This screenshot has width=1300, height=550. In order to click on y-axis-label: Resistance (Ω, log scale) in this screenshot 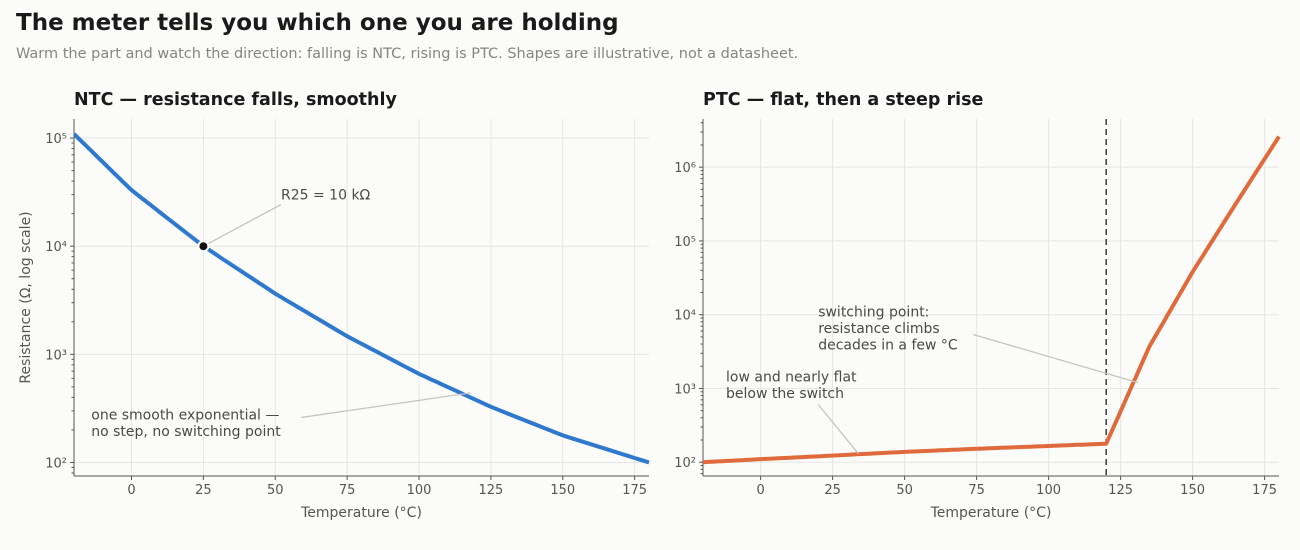, I will do `click(26, 297)`.